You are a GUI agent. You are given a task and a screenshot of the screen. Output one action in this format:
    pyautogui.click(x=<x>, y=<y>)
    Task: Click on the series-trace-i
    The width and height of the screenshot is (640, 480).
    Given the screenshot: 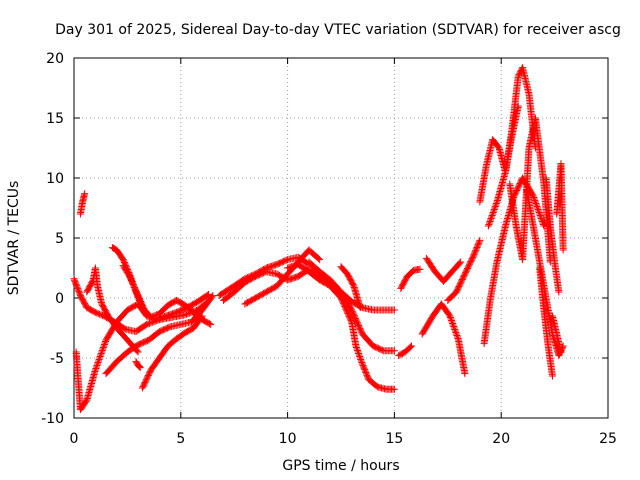 What is the action you would take?
    pyautogui.click(x=138, y=365)
    